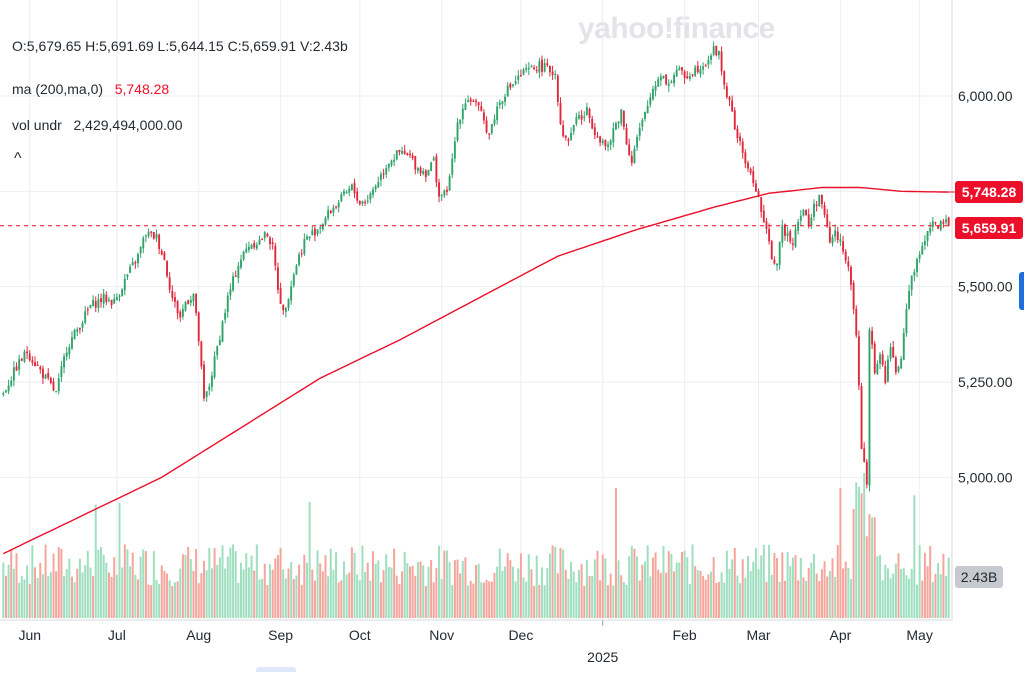  Describe the element at coordinates (18, 158) in the screenshot. I see `collapse-legend-chevron-icon: ^` at that location.